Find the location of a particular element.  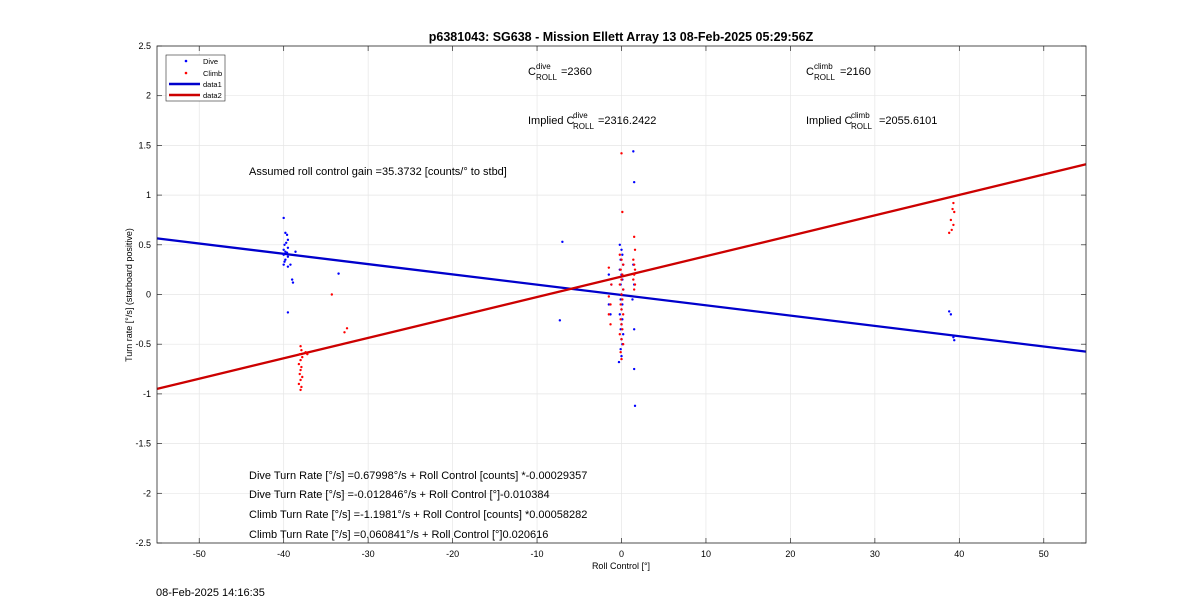

implied-climb-annotation: Implied C climb ROLL =2055.6101 is located at coordinates (871, 121).